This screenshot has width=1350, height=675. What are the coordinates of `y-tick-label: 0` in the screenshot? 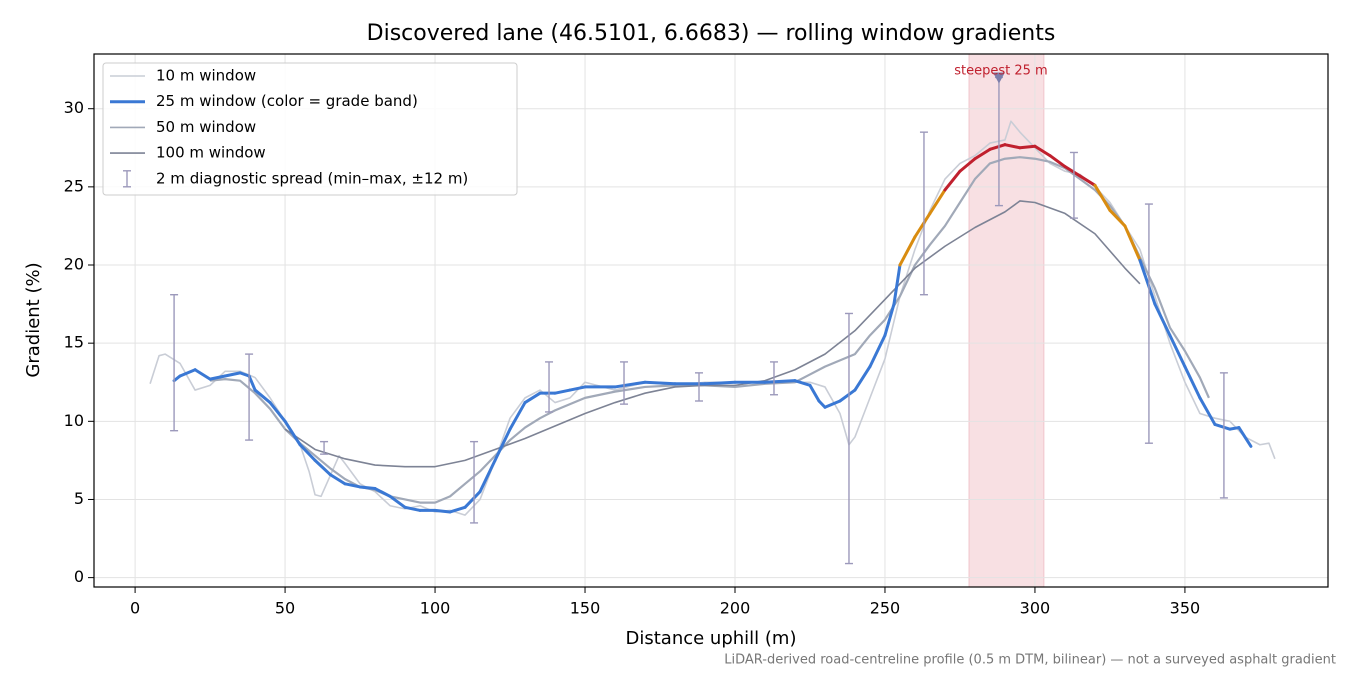 It's located at (79, 576).